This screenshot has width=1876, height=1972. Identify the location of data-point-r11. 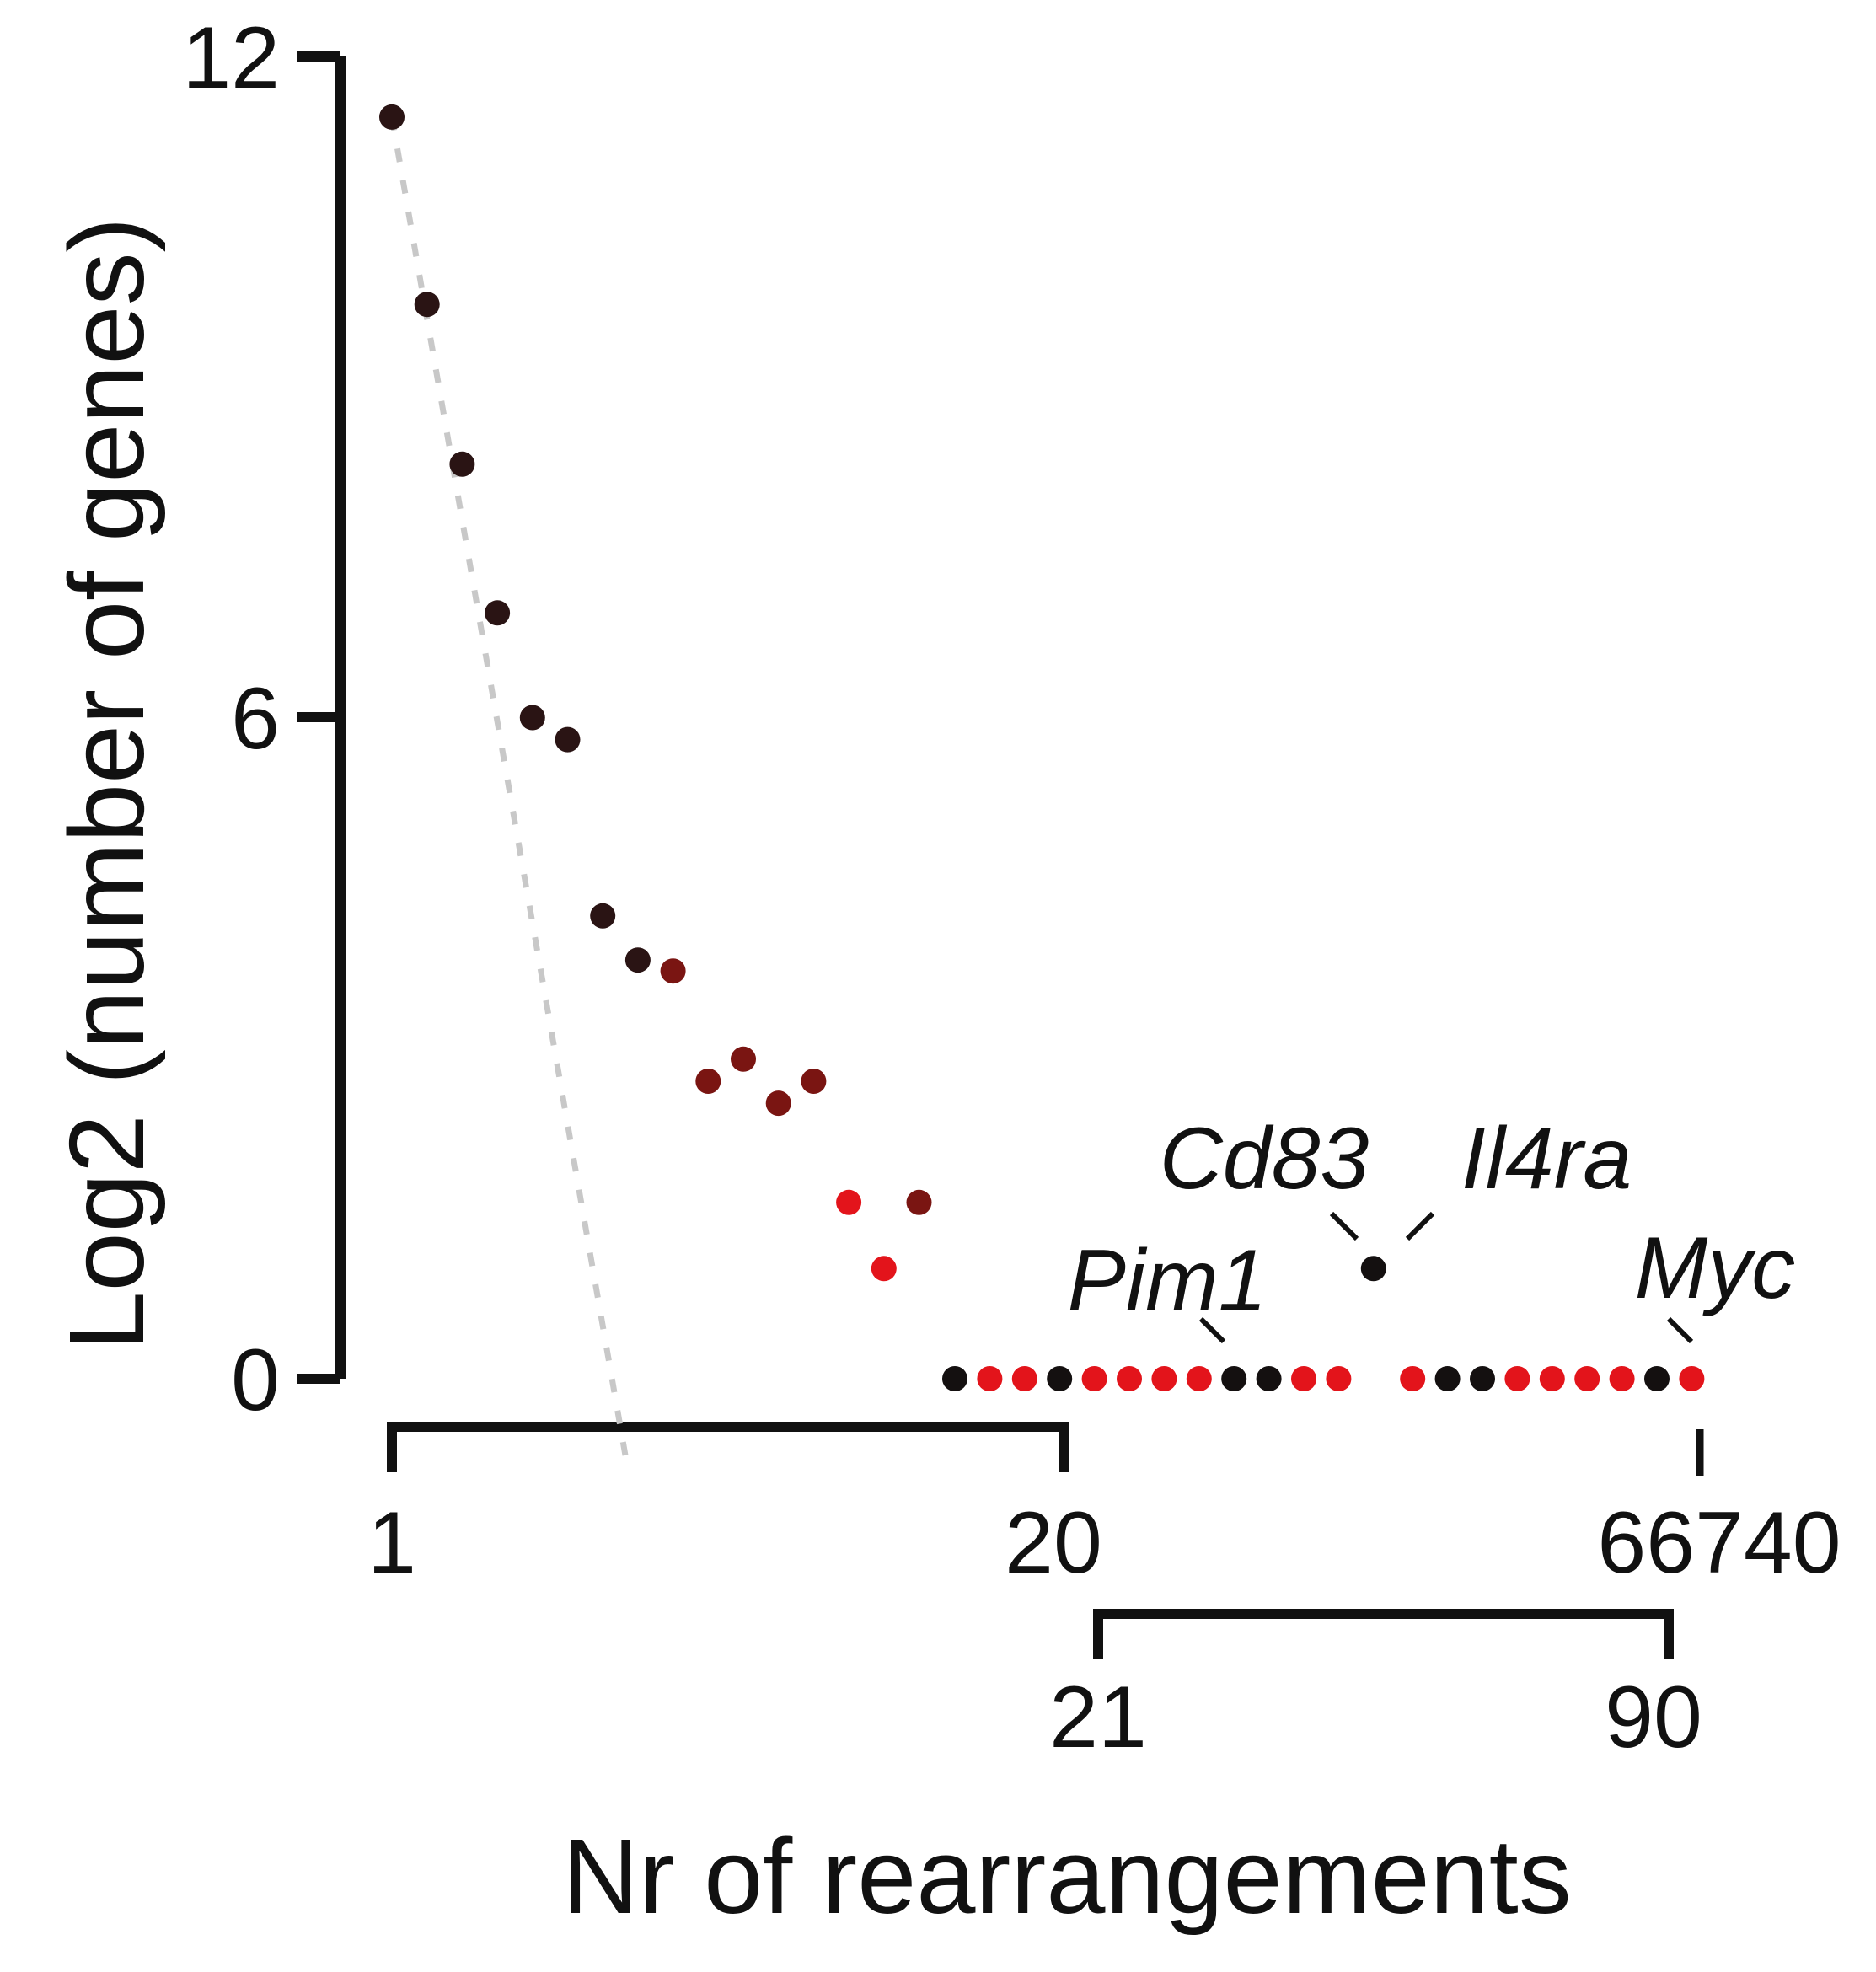
(1303, 1378).